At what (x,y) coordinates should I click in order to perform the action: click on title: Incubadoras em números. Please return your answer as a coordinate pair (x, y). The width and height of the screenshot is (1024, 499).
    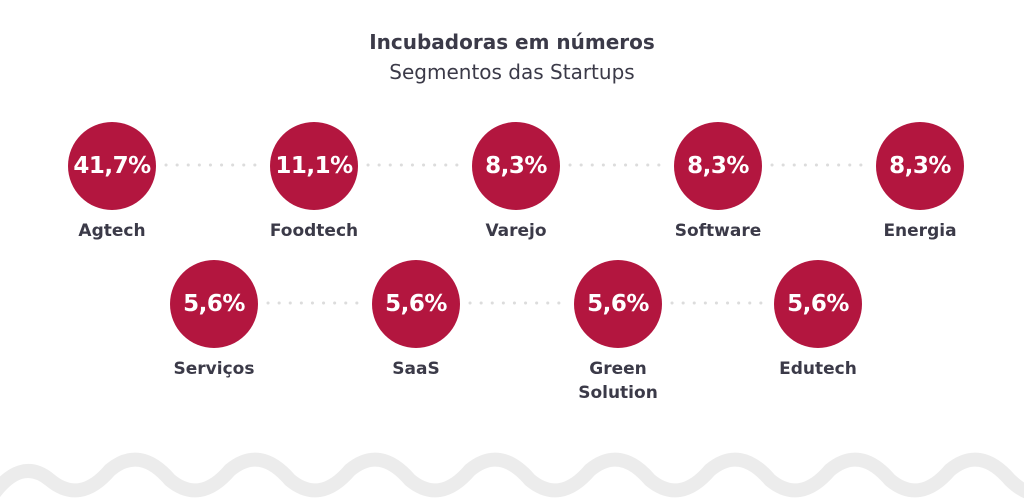
    Looking at the image, I should click on (512, 42).